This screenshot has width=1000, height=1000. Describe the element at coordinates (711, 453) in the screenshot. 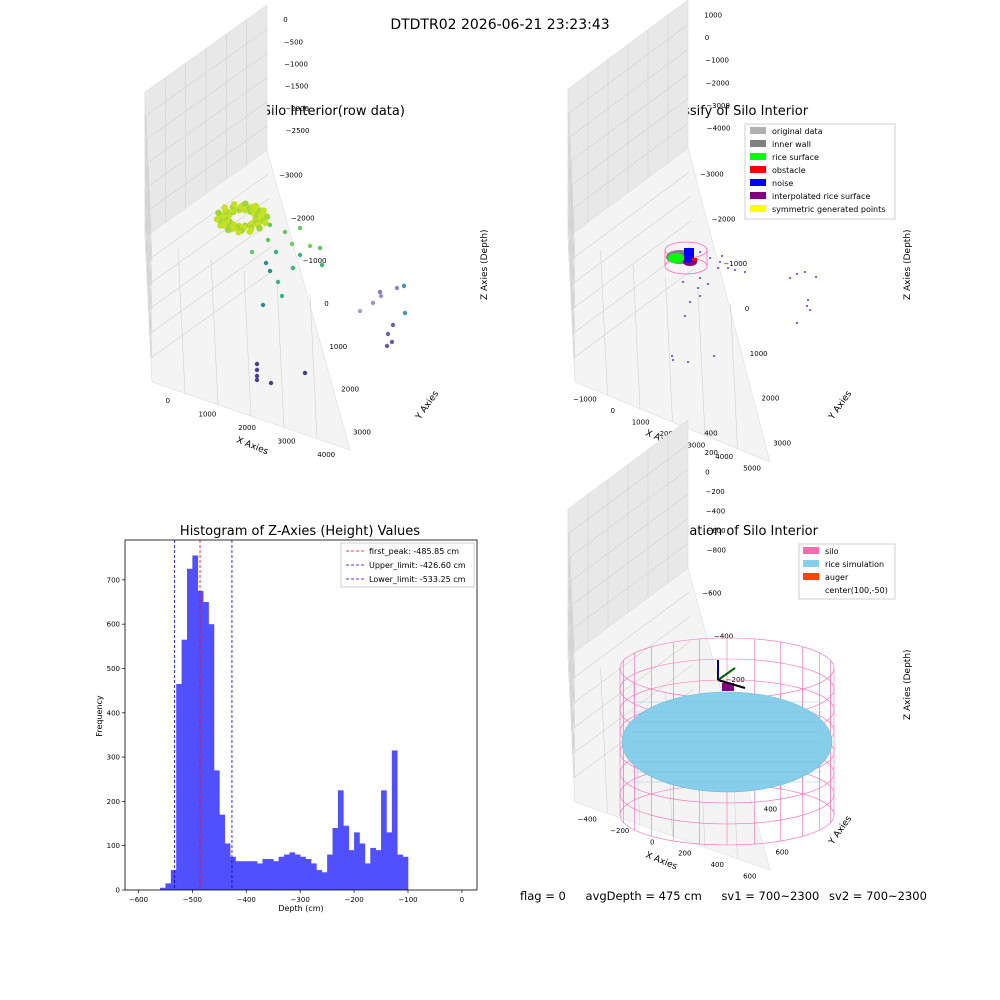

I see `simulation-z-tick: 200` at that location.